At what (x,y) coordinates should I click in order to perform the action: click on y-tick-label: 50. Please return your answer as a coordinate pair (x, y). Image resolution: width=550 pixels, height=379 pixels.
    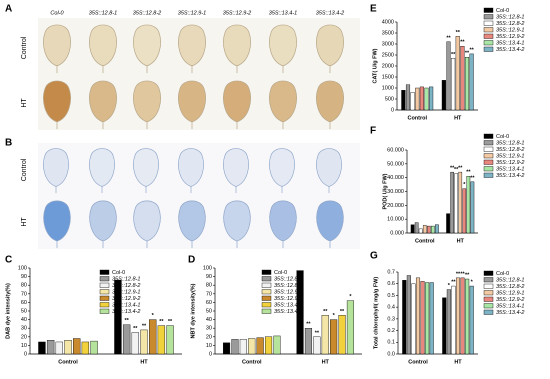
    Looking at the image, I should click on (24, 311).